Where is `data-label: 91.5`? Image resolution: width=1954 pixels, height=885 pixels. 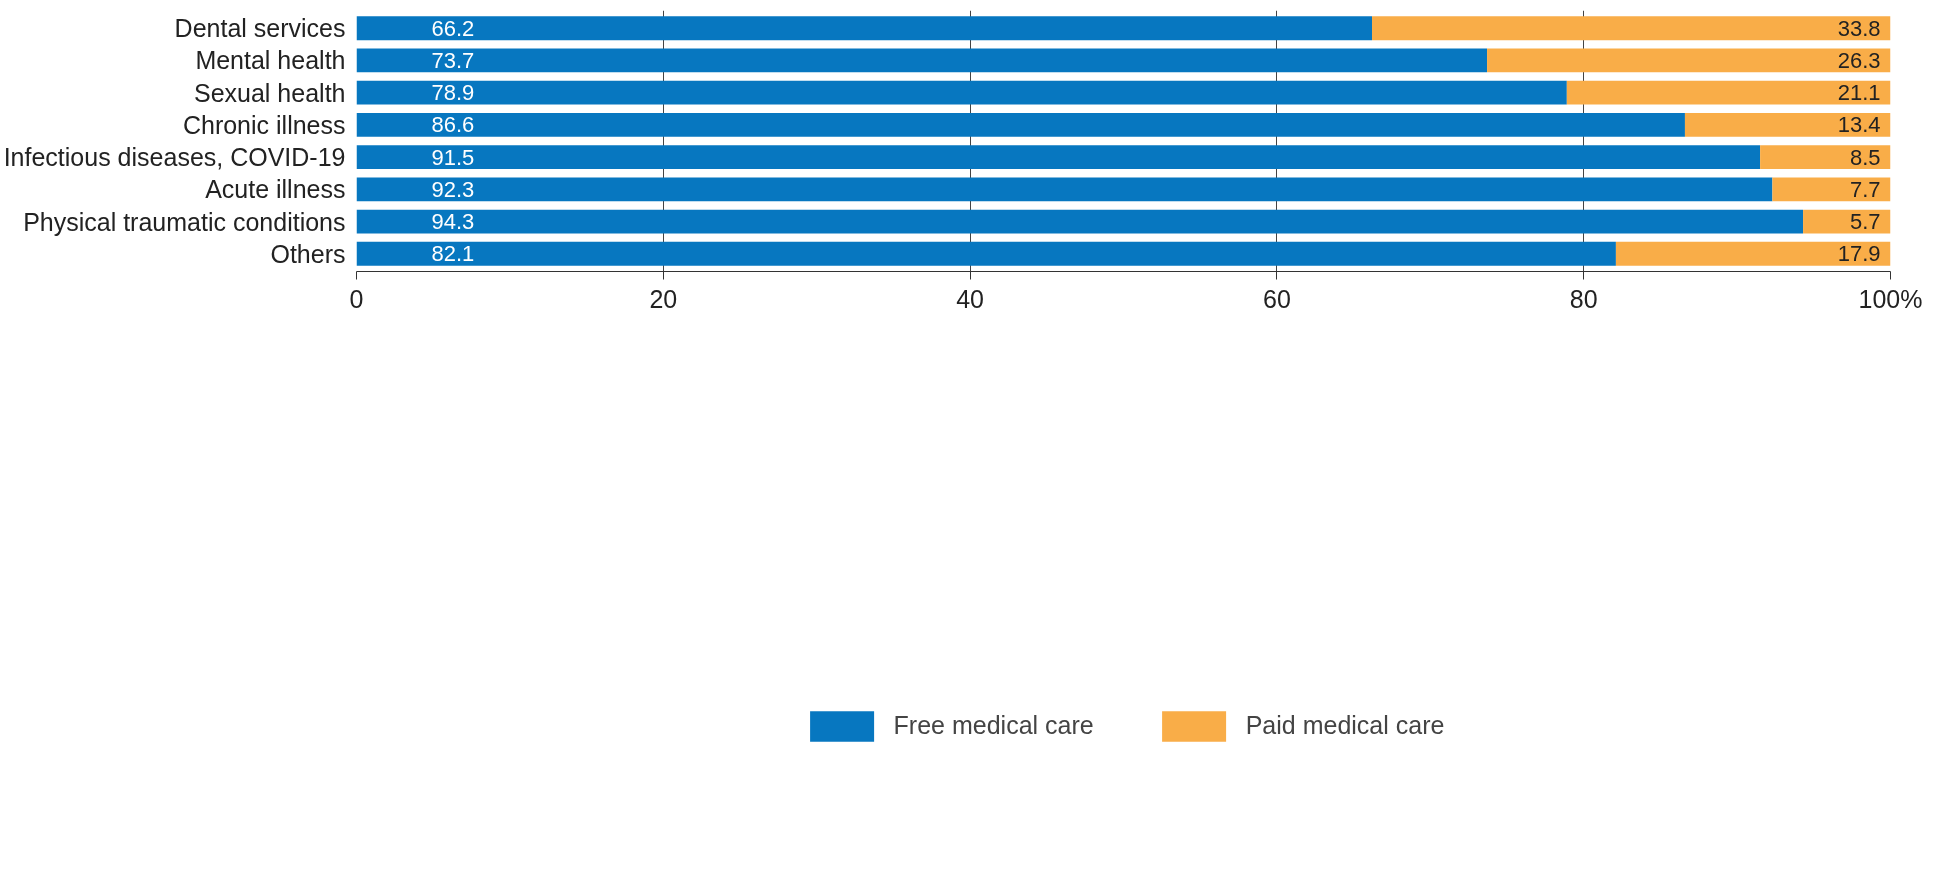 data-label: 91.5 is located at coordinates (453, 157).